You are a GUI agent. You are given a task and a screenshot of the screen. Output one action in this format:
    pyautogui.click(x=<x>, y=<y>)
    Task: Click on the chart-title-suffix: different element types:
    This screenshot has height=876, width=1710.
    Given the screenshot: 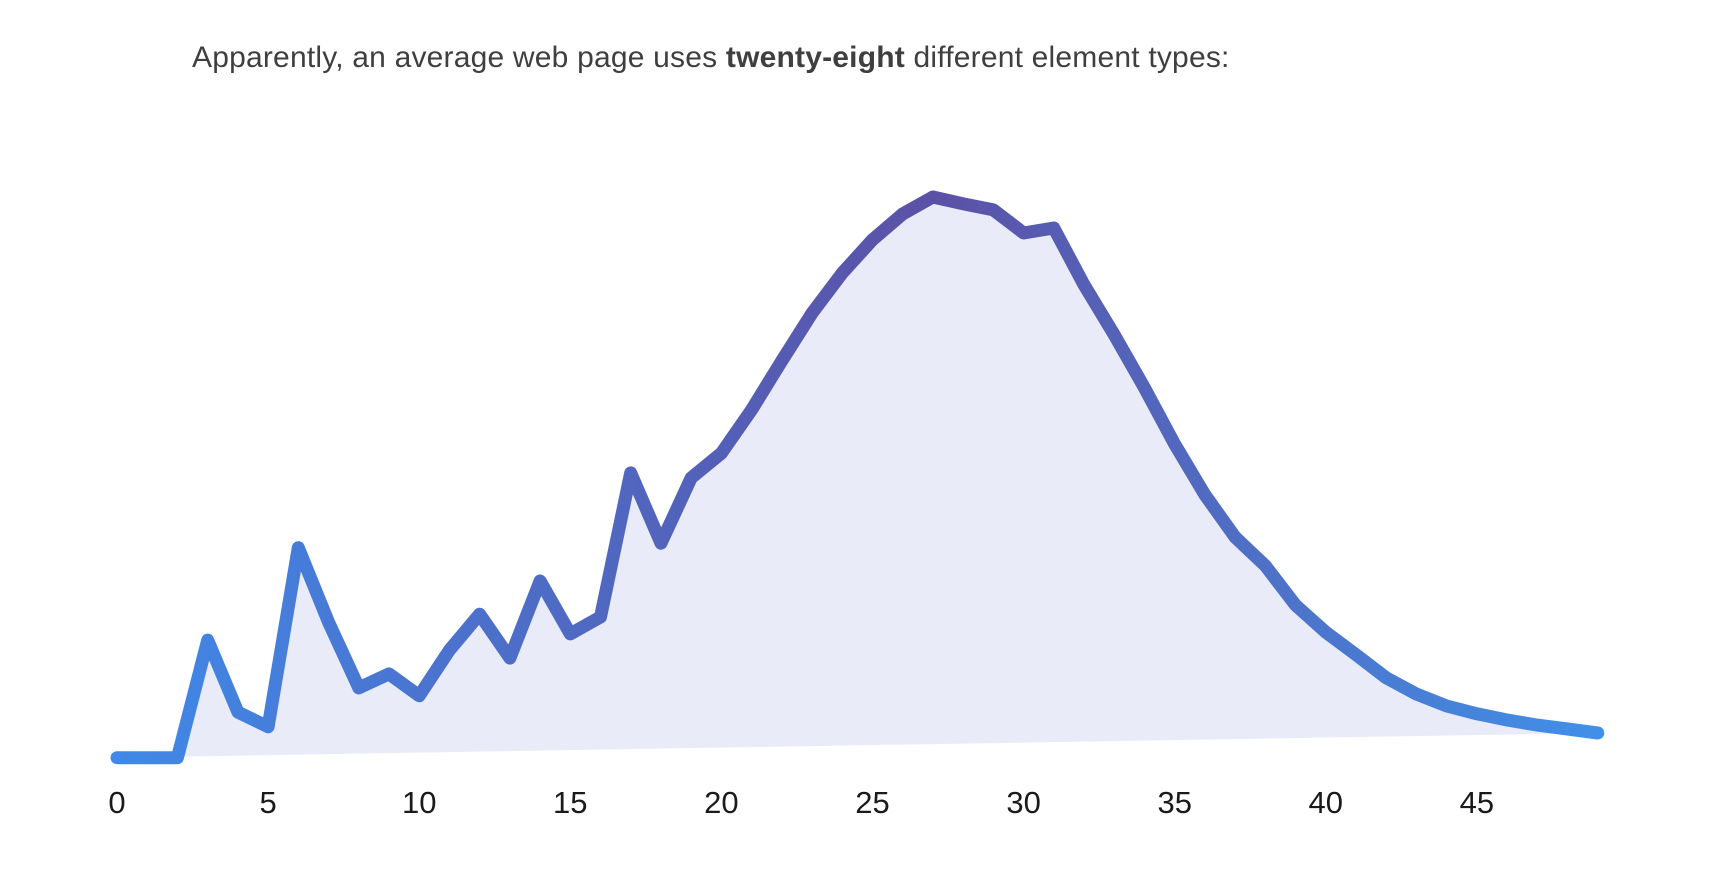 What is the action you would take?
    pyautogui.click(x=1067, y=57)
    